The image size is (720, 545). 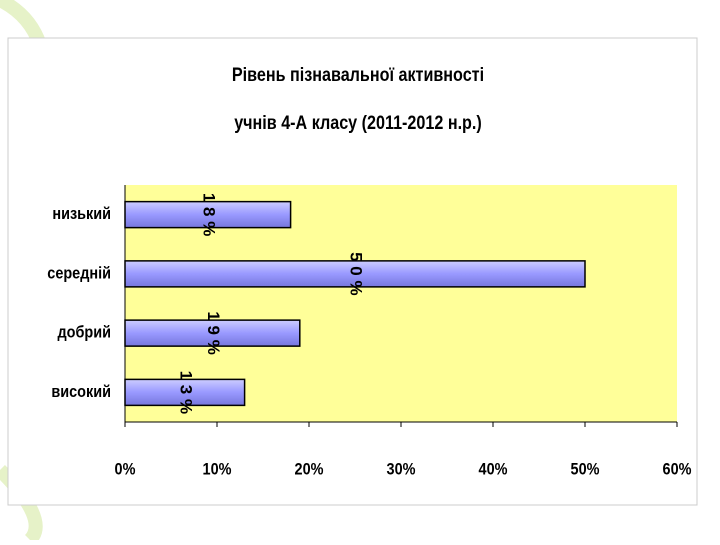 I want to click on data-label: 5 0 %, so click(x=356, y=273).